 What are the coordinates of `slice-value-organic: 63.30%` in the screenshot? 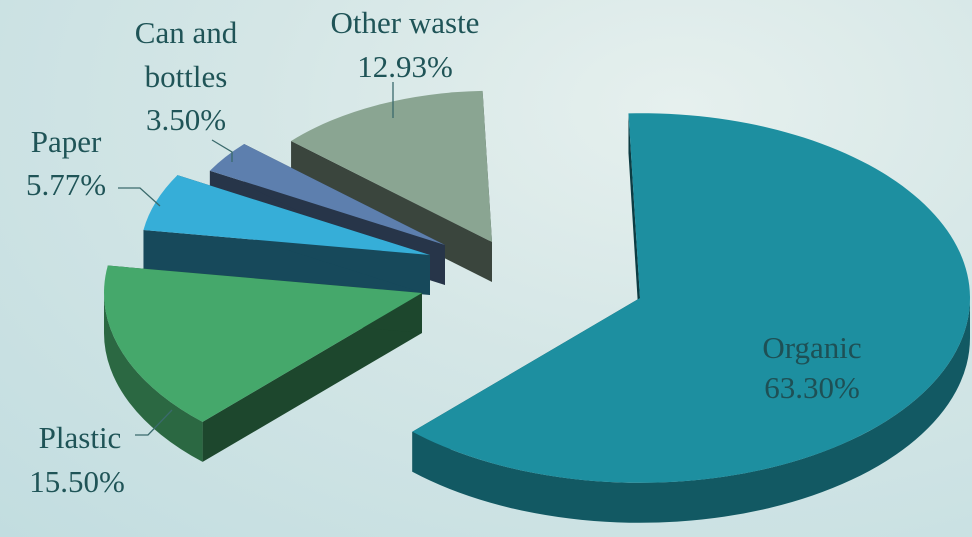 It's located at (812, 387).